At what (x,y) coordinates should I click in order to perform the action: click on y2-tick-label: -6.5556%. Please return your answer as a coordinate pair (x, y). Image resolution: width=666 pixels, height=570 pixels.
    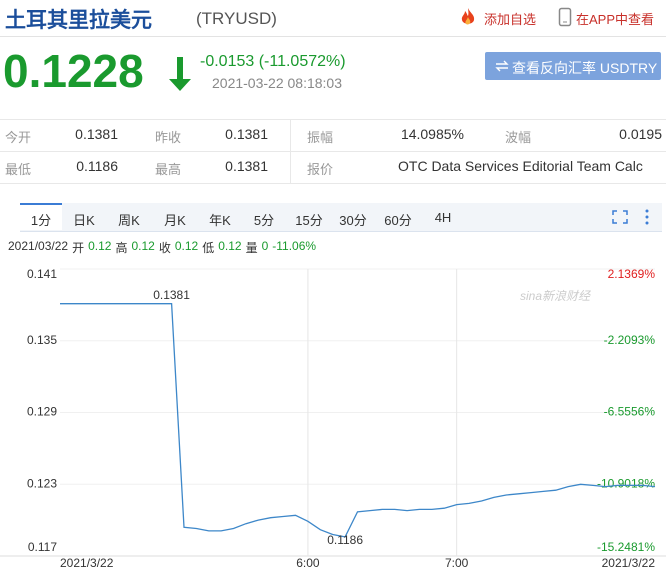
    Looking at the image, I should click on (630, 412).